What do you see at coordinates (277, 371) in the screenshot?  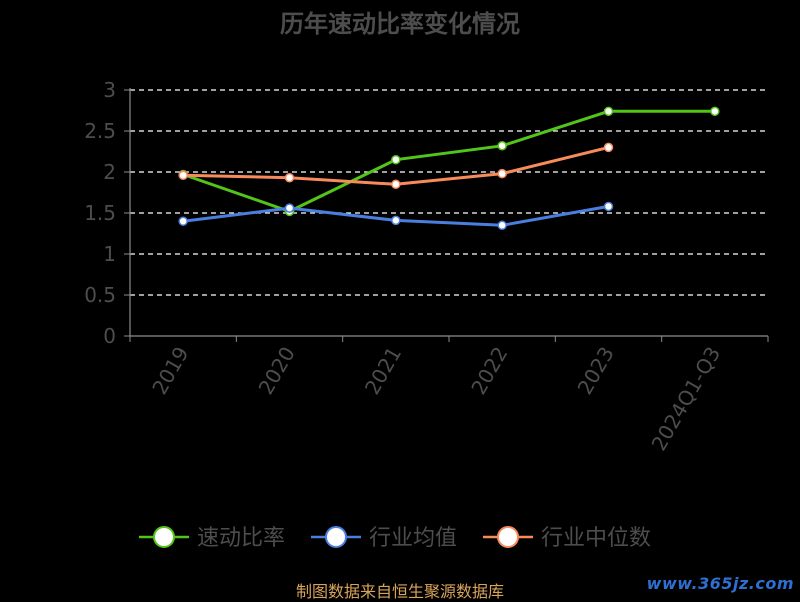 I see `x-tick-label: 2020` at bounding box center [277, 371].